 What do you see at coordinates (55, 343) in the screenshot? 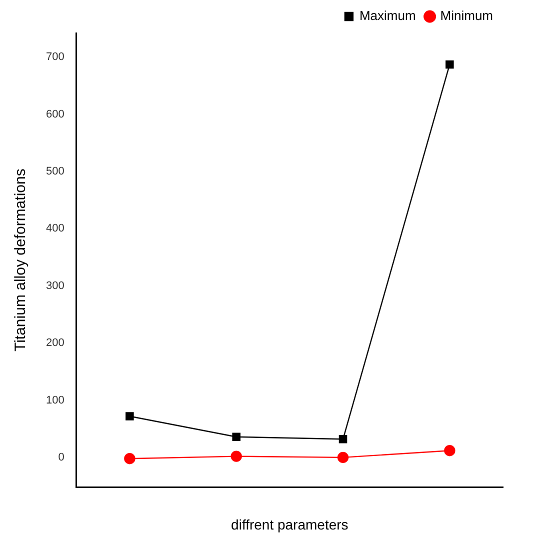
I see `y-tick-label: 200` at bounding box center [55, 343].